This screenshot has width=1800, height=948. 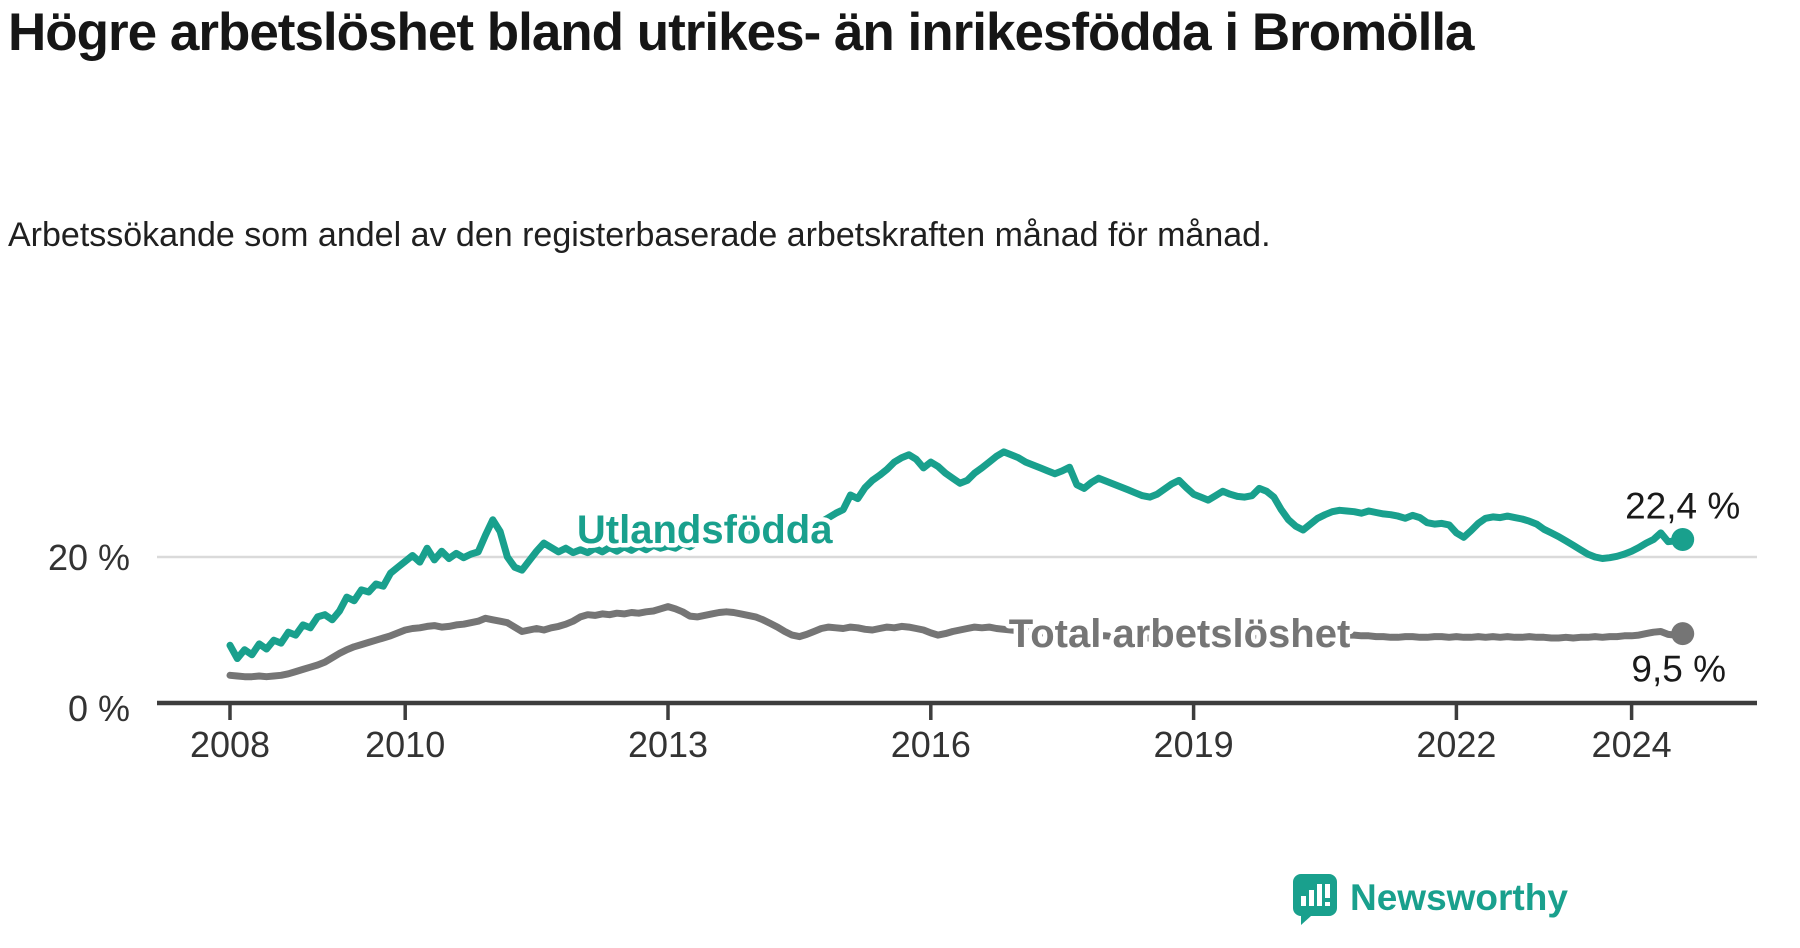 What do you see at coordinates (1632, 744) in the screenshot?
I see `x-tick-label-2024: 2024` at bounding box center [1632, 744].